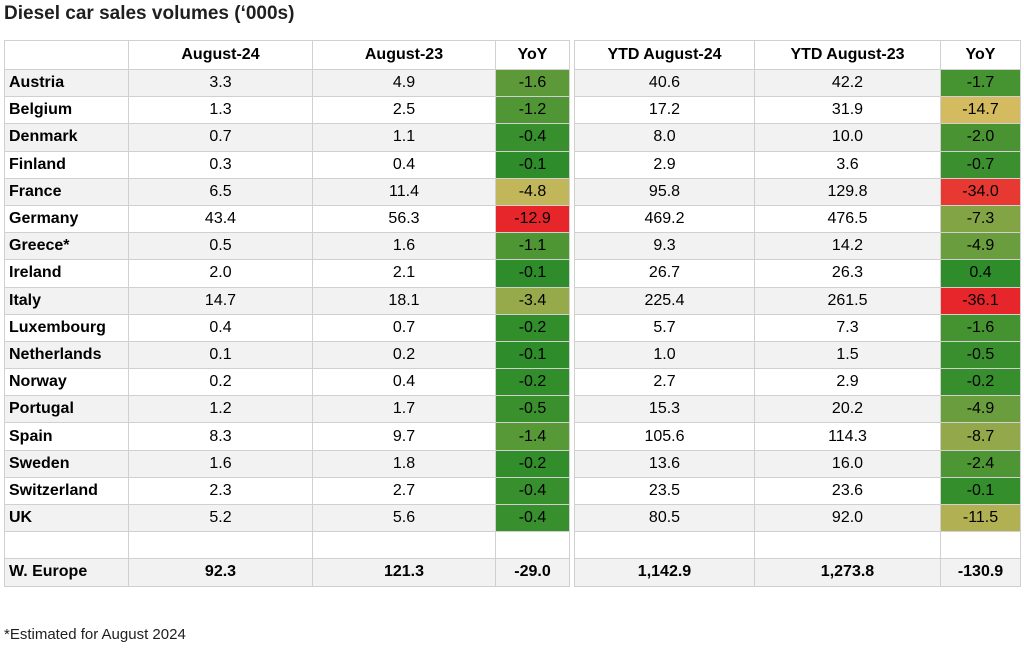 The image size is (1024, 649). I want to click on ytd-august-23-cell: 476.5, so click(847, 219).